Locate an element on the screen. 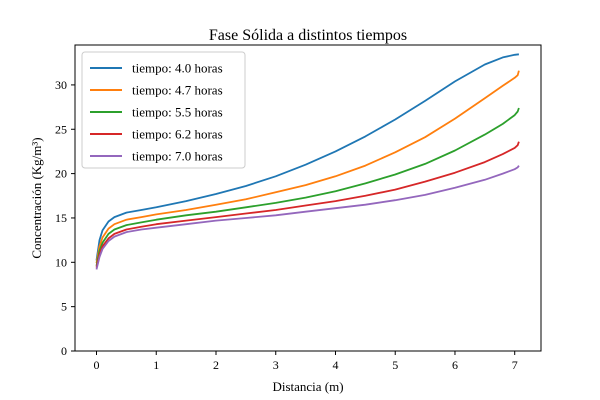  y-tick-label: 15 is located at coordinates (61, 218).